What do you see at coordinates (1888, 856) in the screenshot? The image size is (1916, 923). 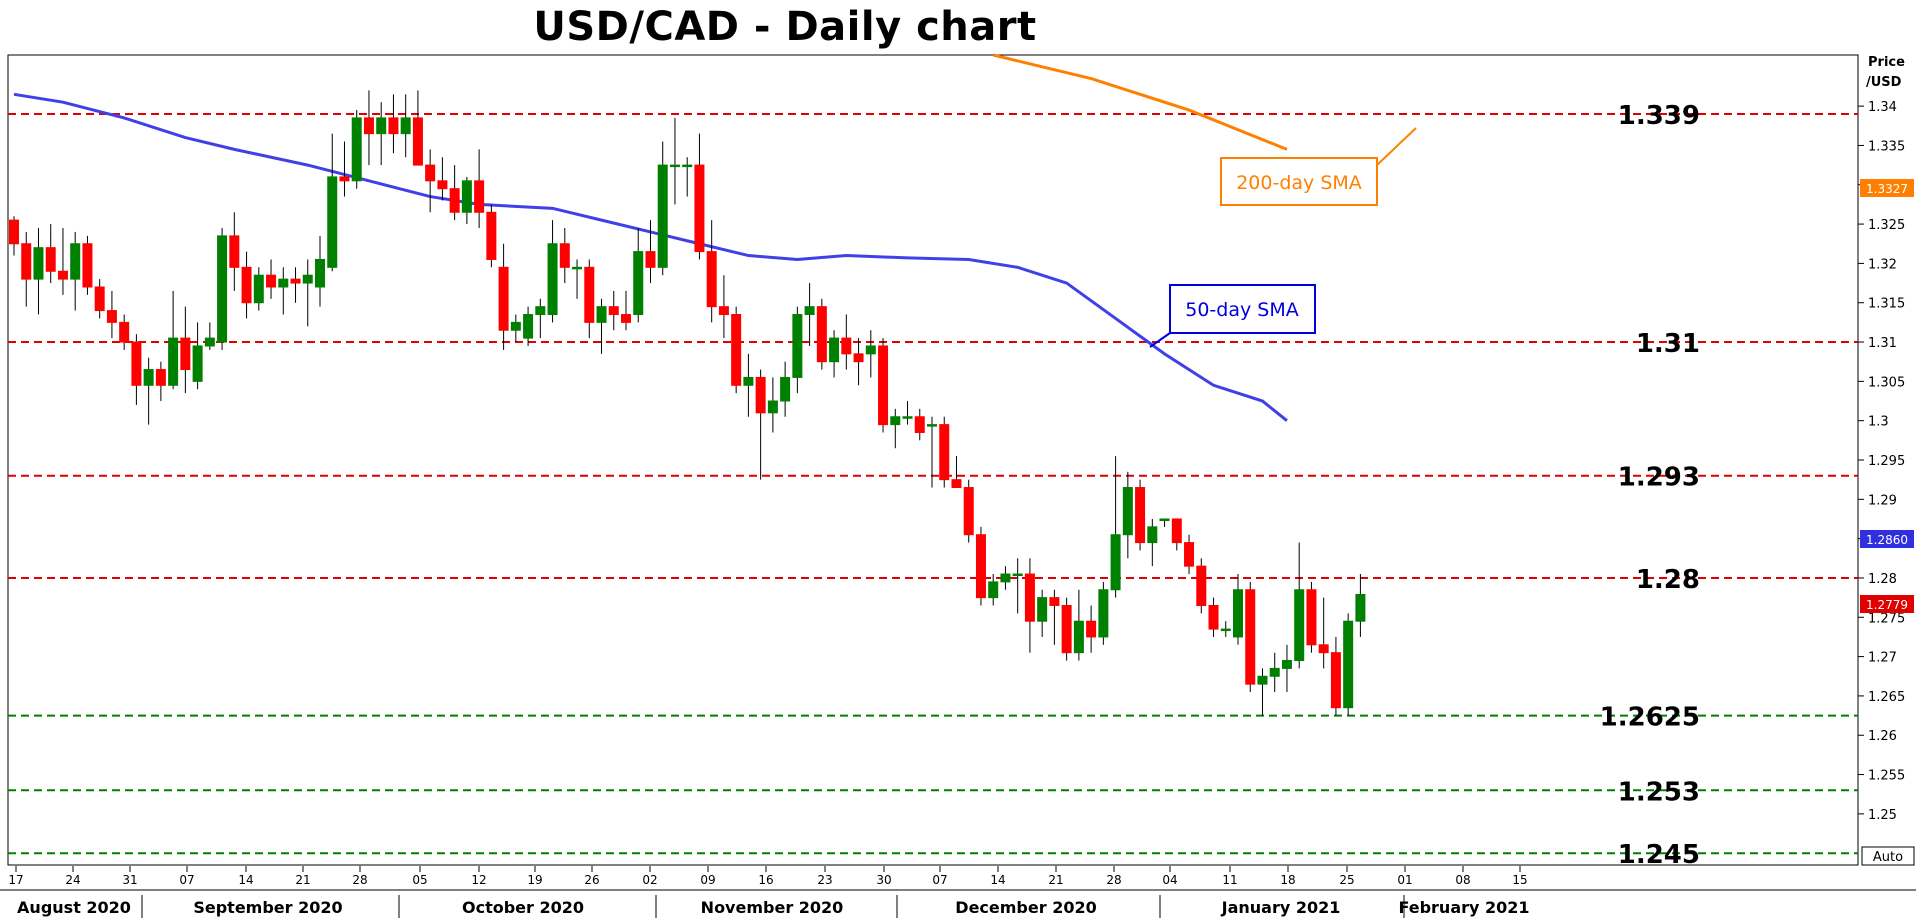 I see `auto-scale-button: Auto` at bounding box center [1888, 856].